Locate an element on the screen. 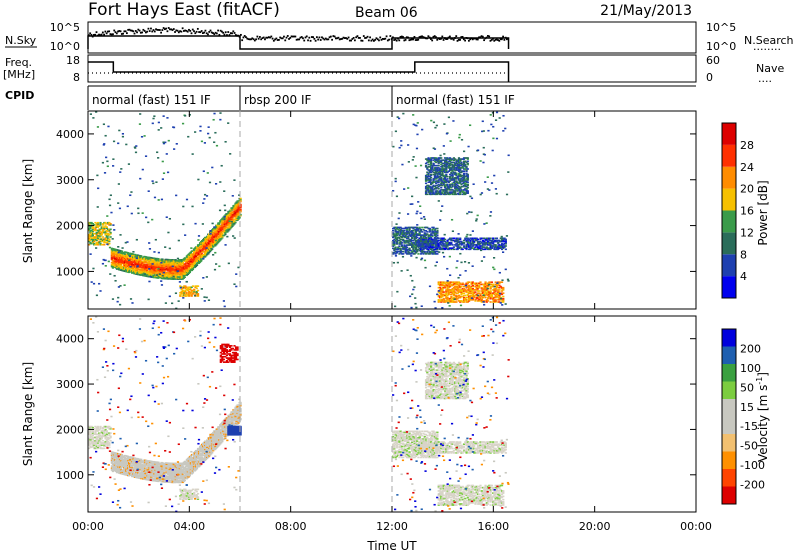  nave-label: Nave is located at coordinates (770, 68).